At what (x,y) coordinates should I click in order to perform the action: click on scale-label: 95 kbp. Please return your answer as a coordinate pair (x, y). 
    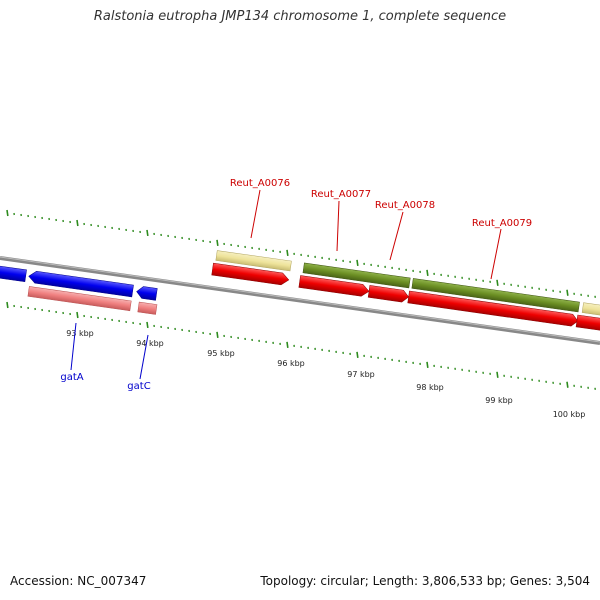
    Looking at the image, I should click on (221, 353).